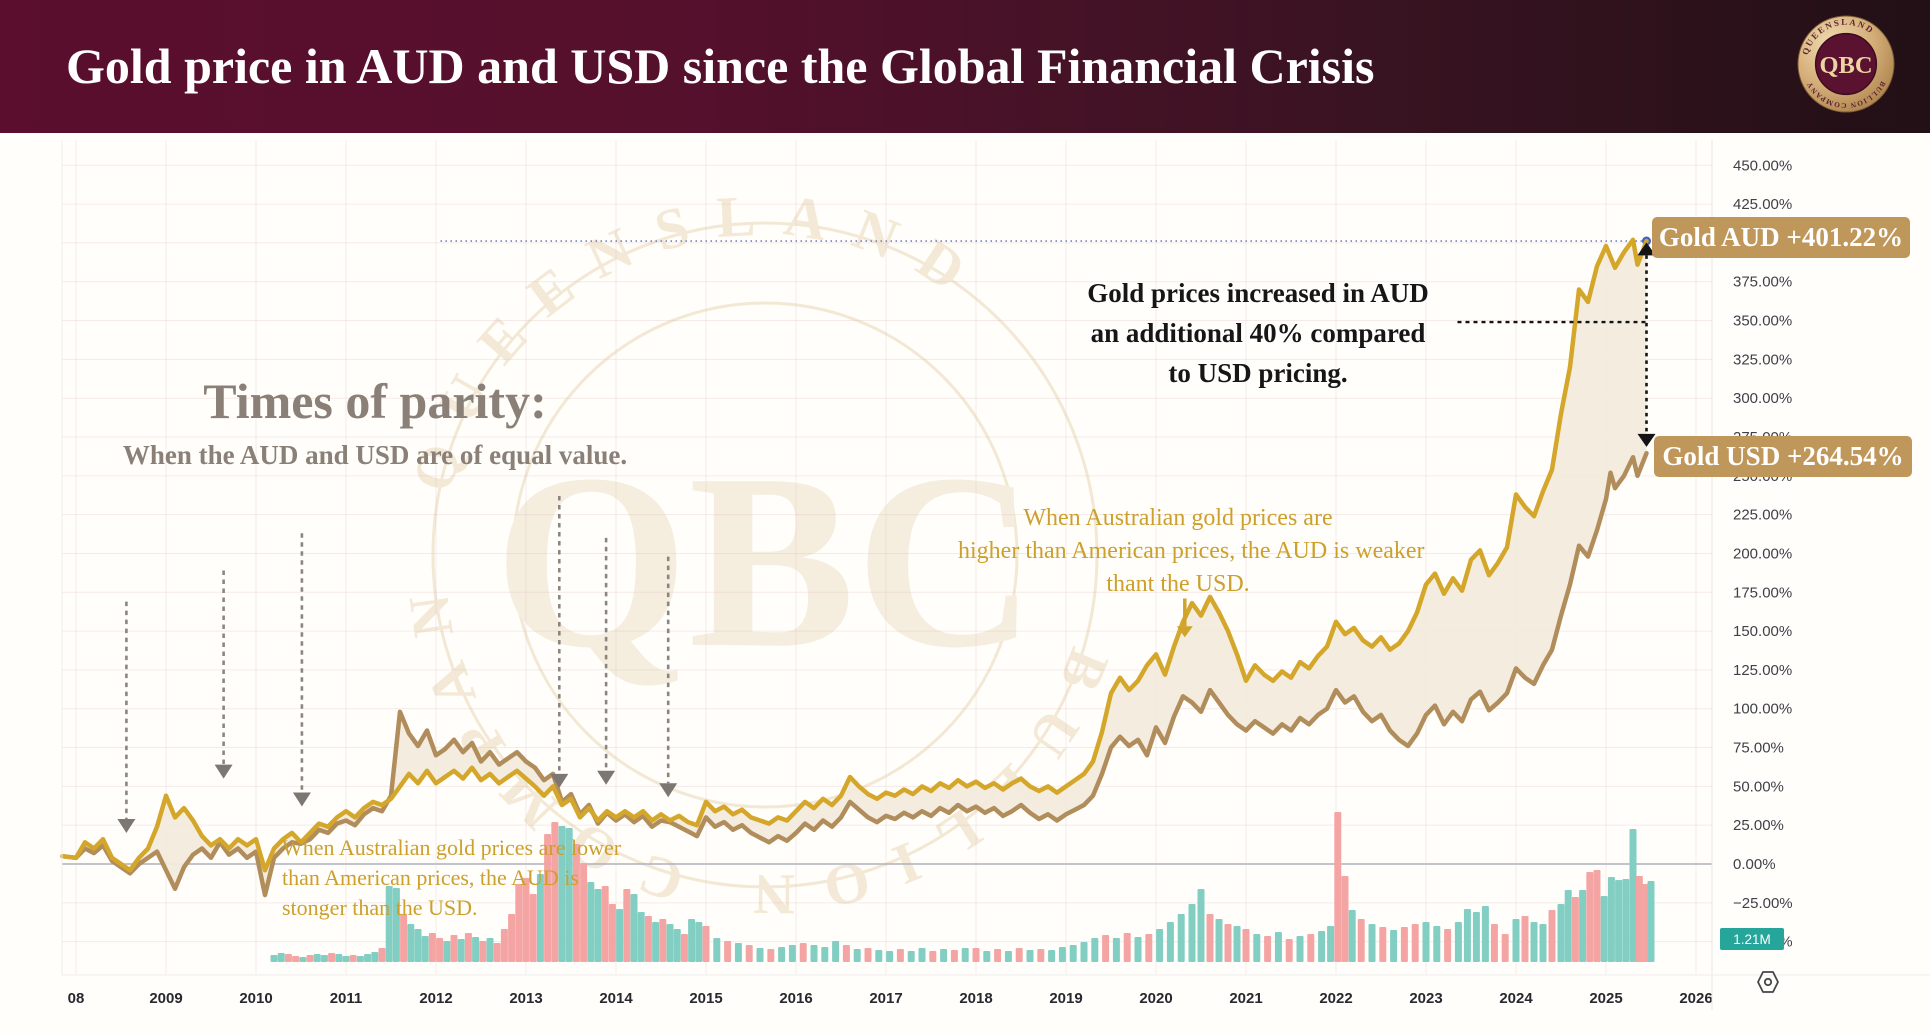 The image size is (1930, 1034). I want to click on y-axis-tick: 300.00%, so click(1762, 398).